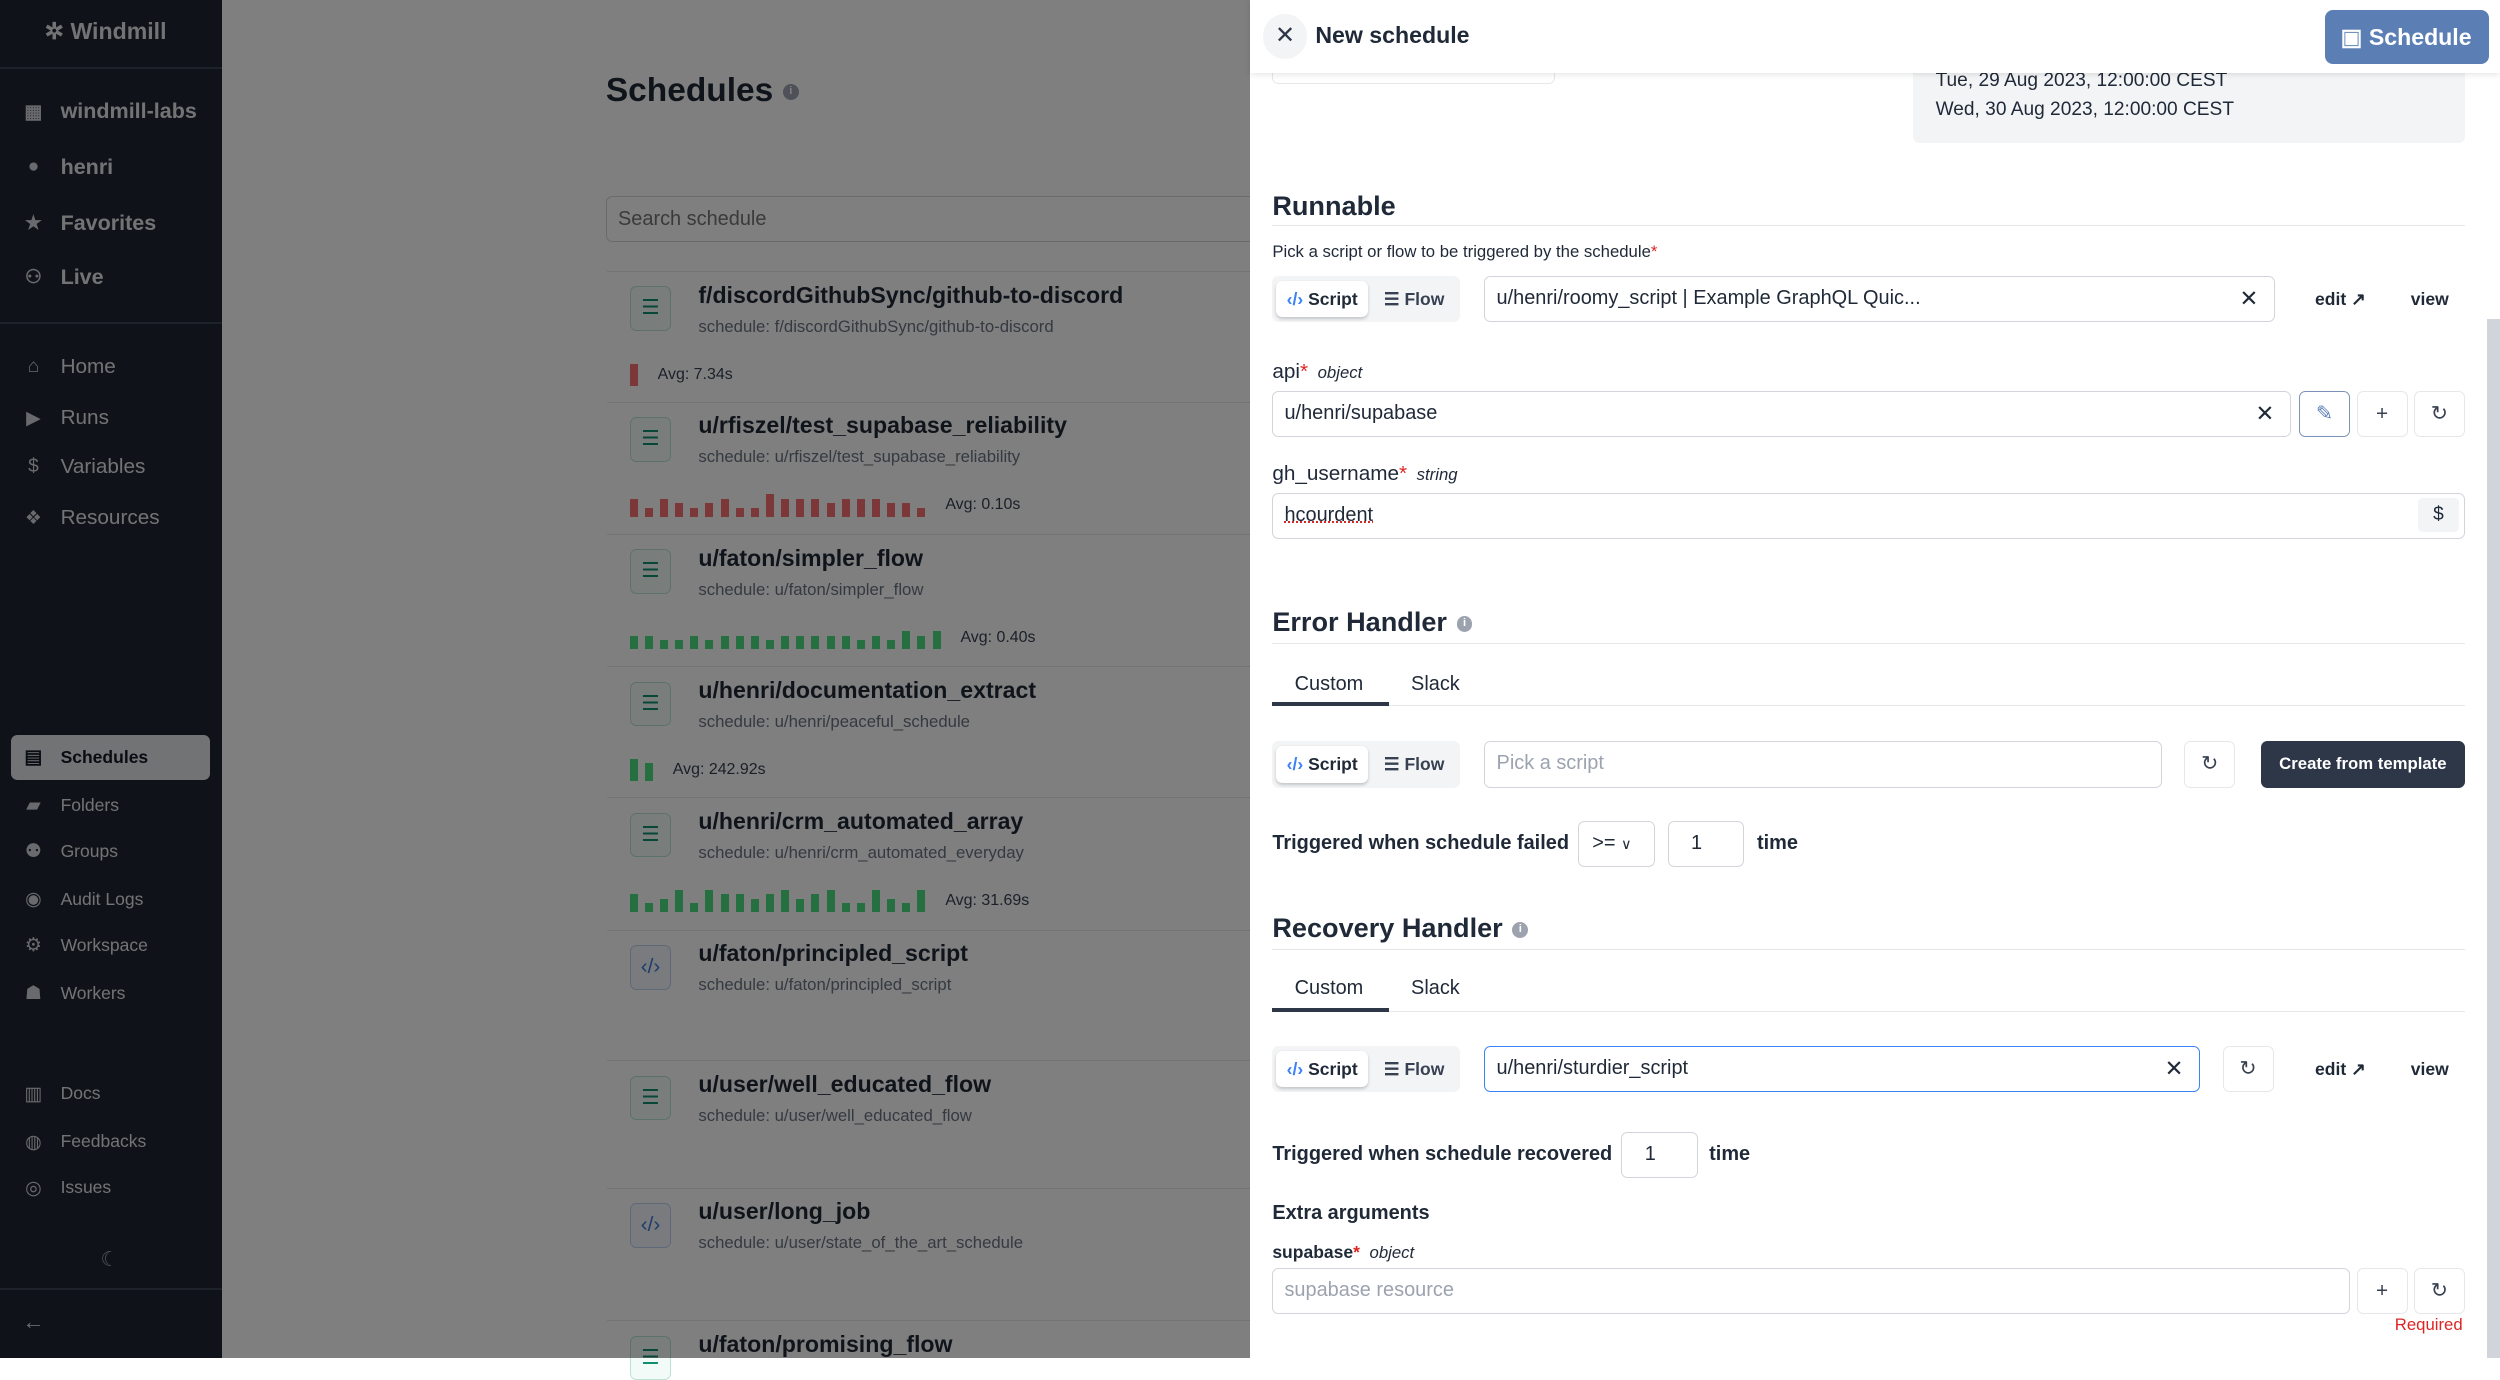 Image resolution: width=2500 pixels, height=1380 pixels. I want to click on extra-arguments-heading: Extra arguments, so click(1350, 1213).